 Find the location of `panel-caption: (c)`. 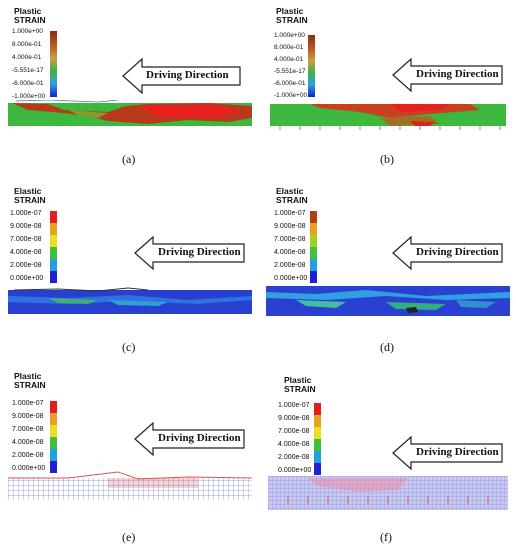

panel-caption: (c) is located at coordinates (129, 347).